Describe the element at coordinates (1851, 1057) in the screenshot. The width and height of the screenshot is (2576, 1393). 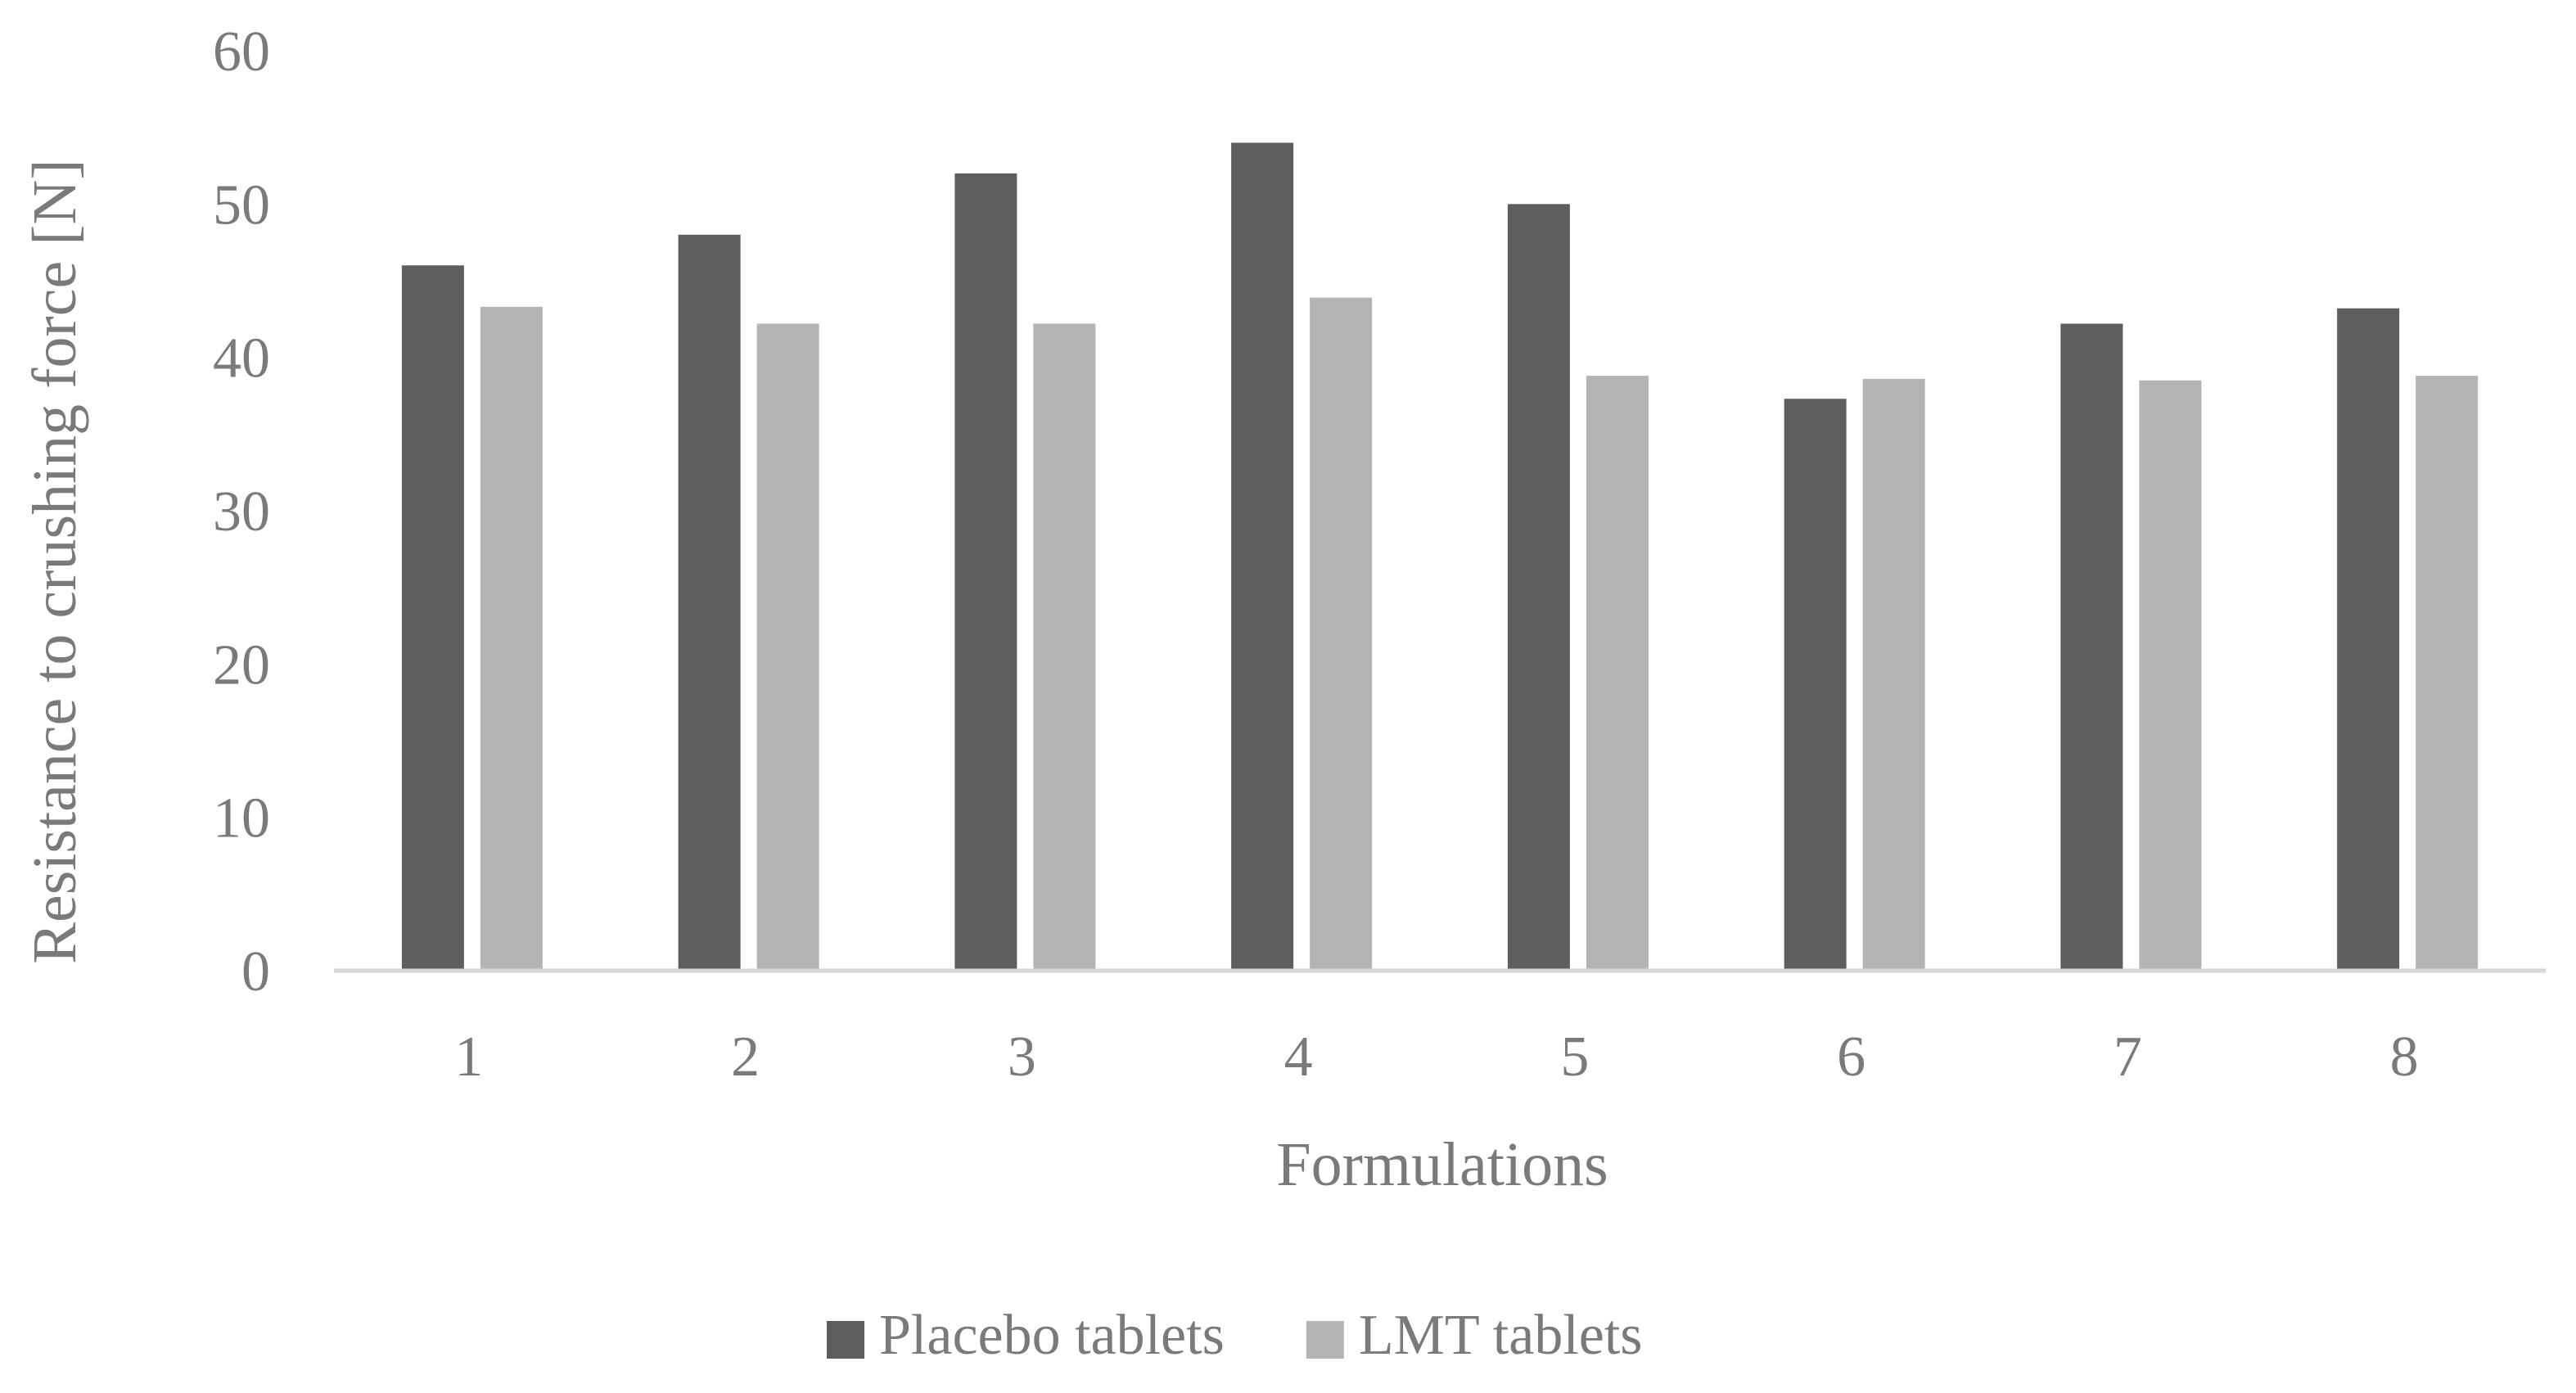
I see `x-tick-label: 6` at that location.